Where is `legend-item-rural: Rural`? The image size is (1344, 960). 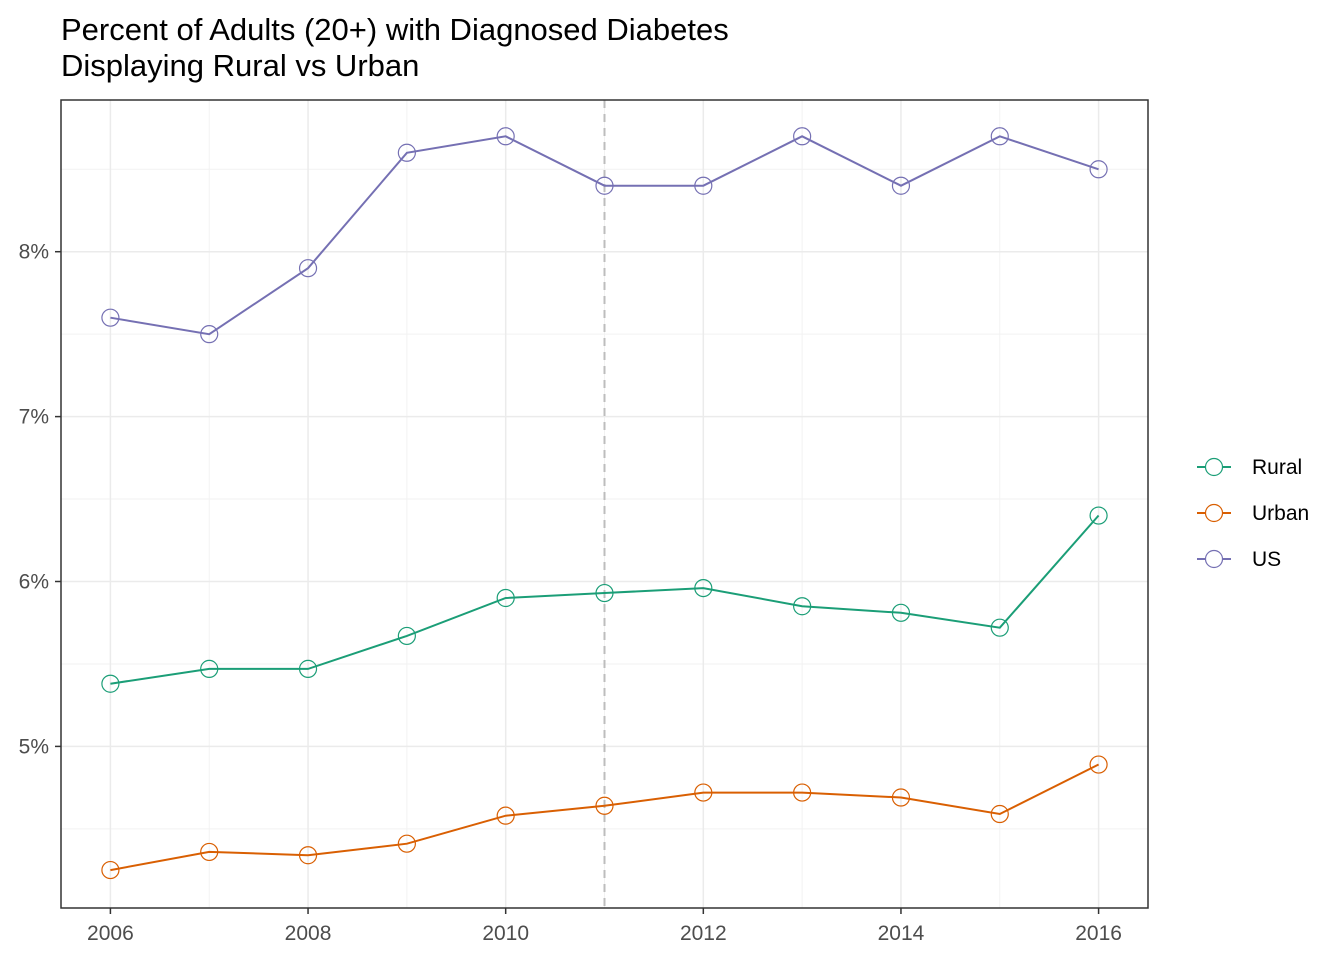
legend-item-rural: Rural is located at coordinates (1249, 467).